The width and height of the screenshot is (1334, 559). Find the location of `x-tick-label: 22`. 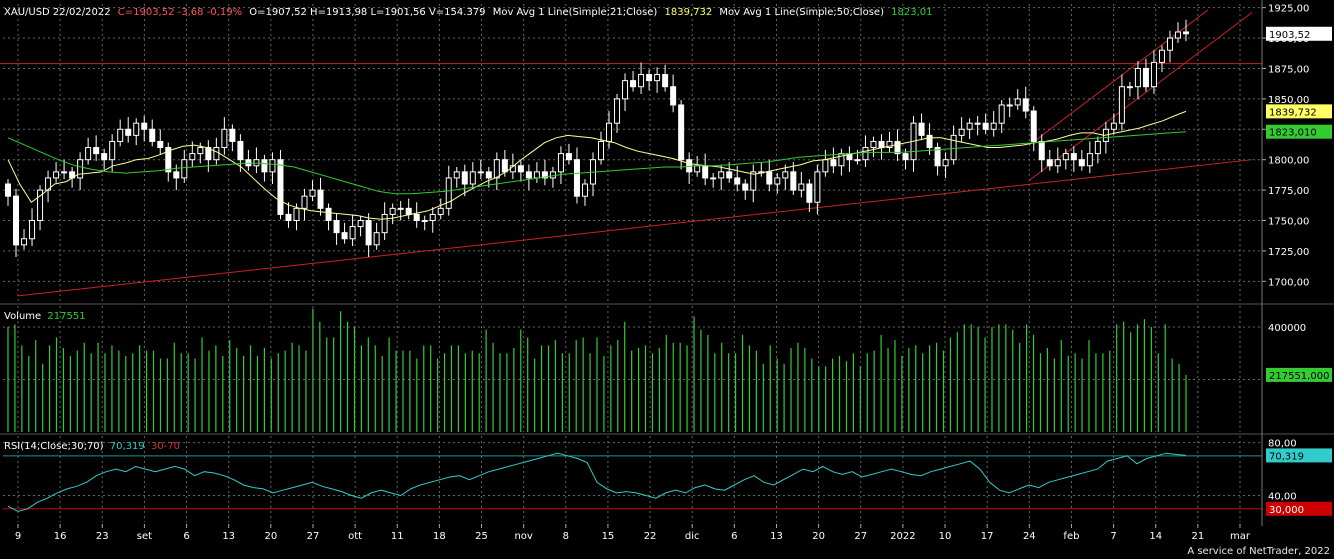

x-tick-label: 22 is located at coordinates (650, 536).